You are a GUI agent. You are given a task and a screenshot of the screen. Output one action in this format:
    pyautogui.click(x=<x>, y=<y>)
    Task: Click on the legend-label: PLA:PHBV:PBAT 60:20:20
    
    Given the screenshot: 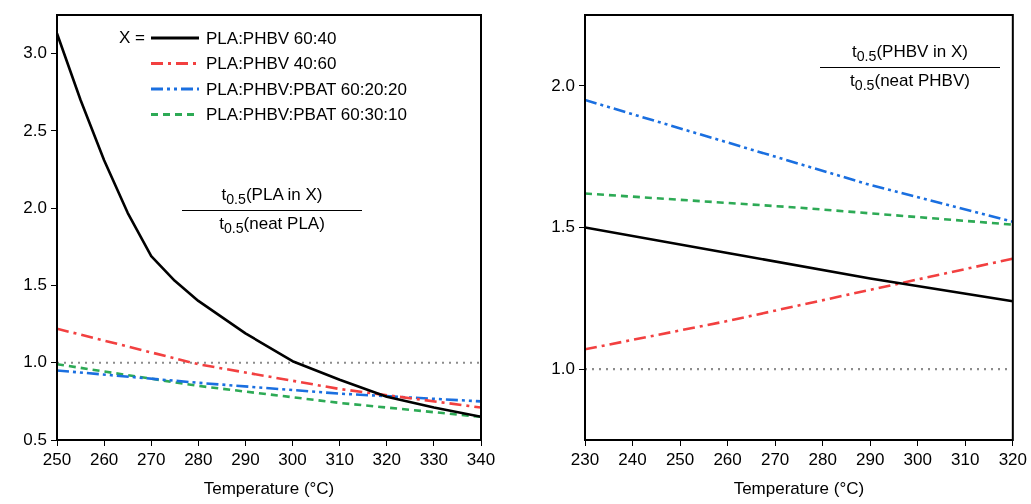 What is the action you would take?
    pyautogui.click(x=306, y=89)
    